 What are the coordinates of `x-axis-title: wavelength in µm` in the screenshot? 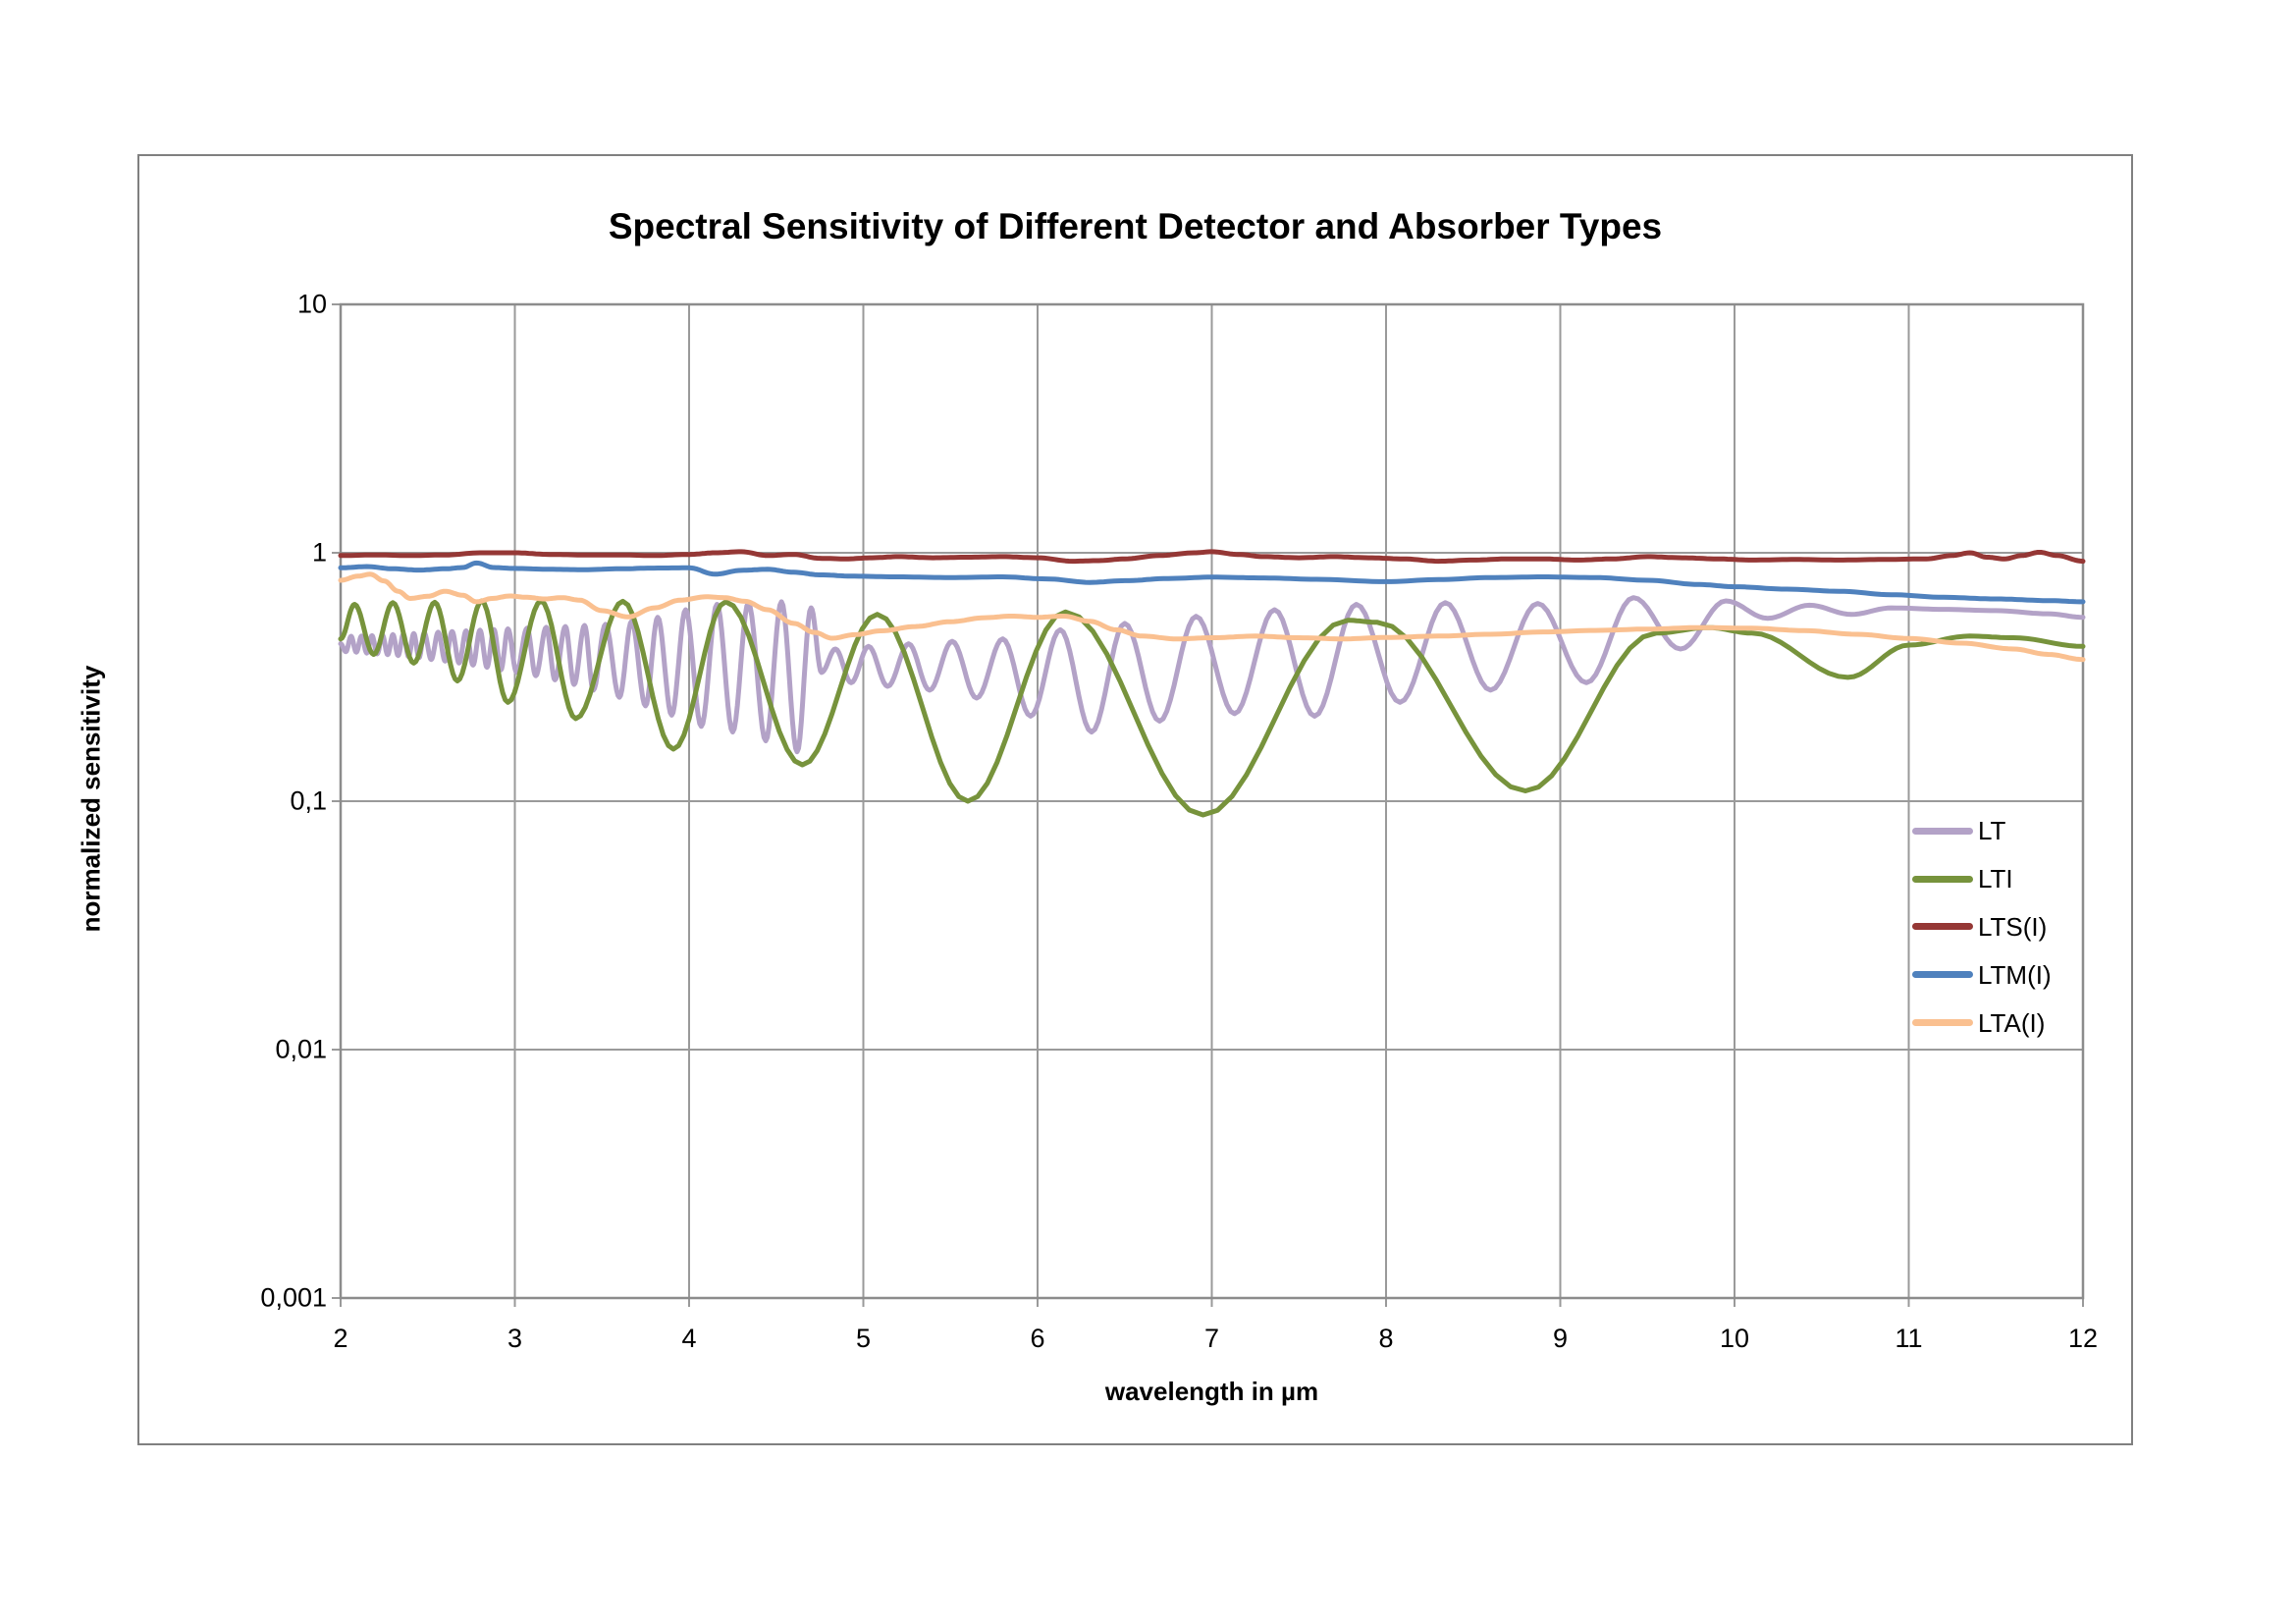 It's located at (1211, 1391).